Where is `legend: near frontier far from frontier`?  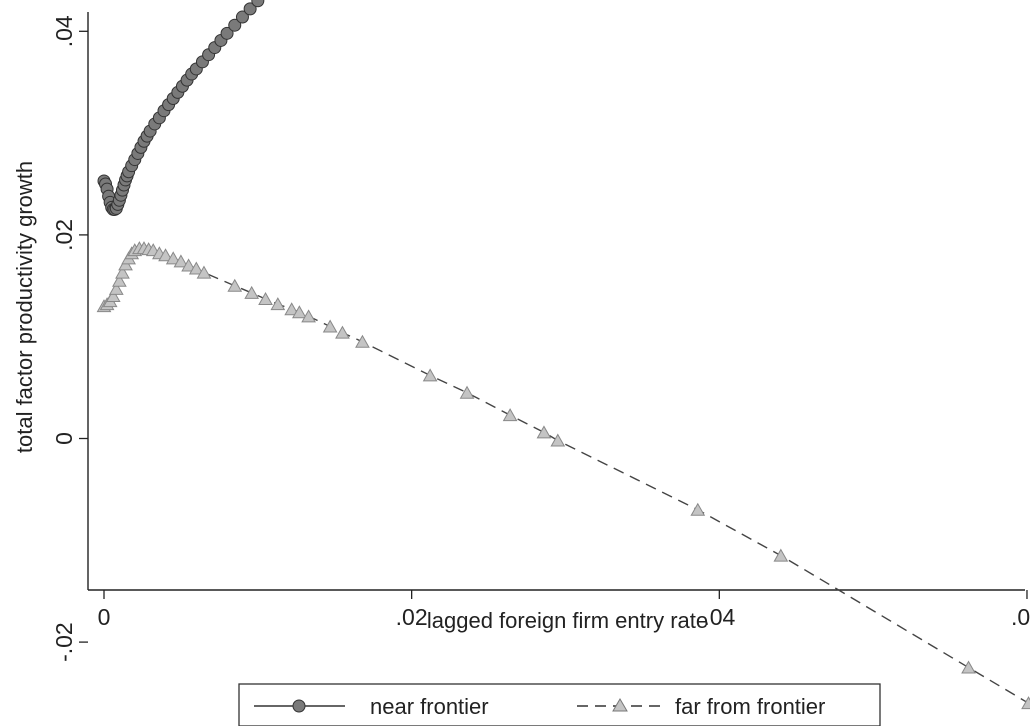
legend: near frontier far from frontier is located at coordinates (559, 704).